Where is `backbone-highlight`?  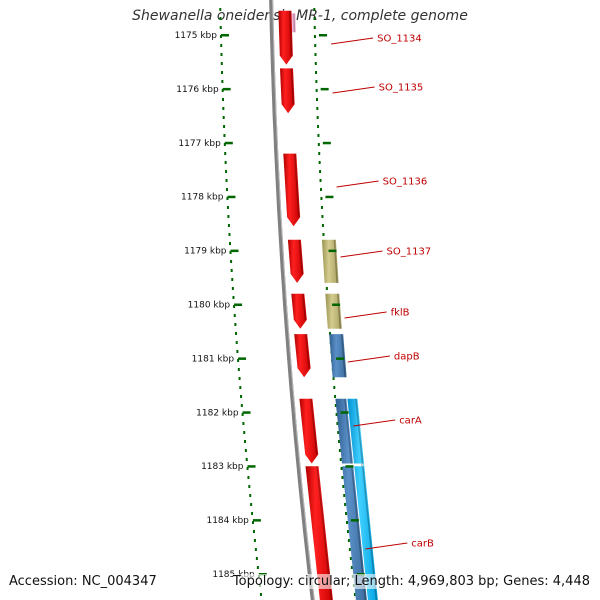 backbone-highlight is located at coordinates (293, 300).